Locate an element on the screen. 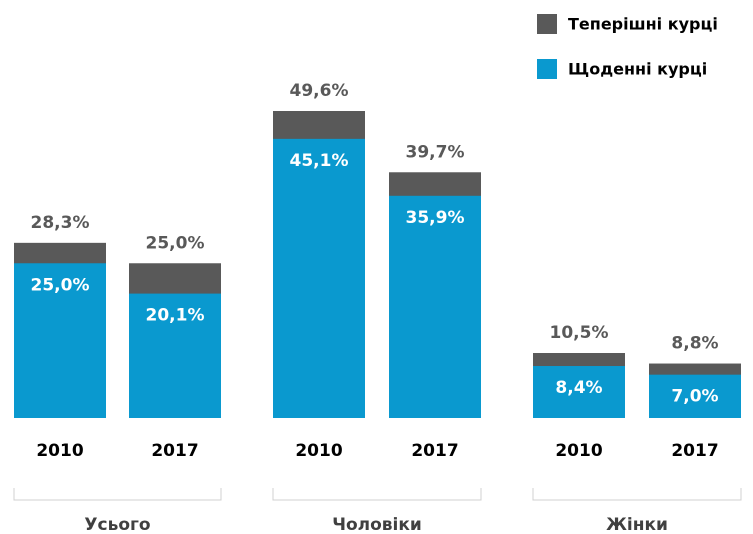 Image resolution: width=753 pixels, height=534 pixels. total-label: 25,0% is located at coordinates (175, 243).